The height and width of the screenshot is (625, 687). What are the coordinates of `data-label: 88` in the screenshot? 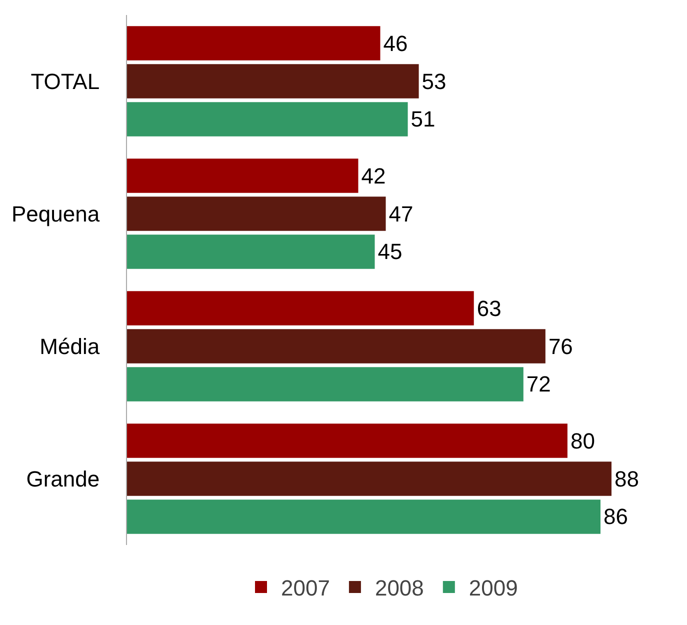 It's located at (626, 479).